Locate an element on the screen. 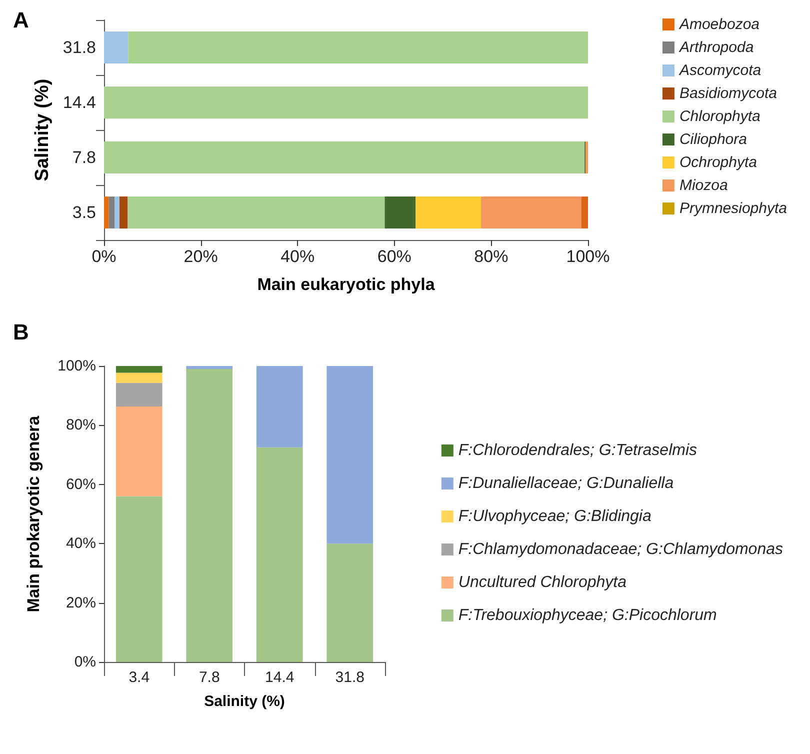  x-tick-label: 3.4 is located at coordinates (139, 677).